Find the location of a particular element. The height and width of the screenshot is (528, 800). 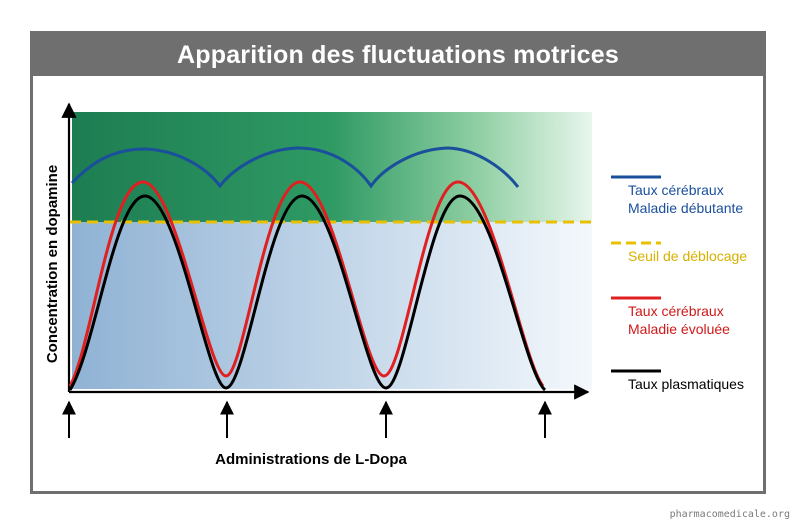

x-axis-label: Administrations de L-Dopa is located at coordinates (311, 459).